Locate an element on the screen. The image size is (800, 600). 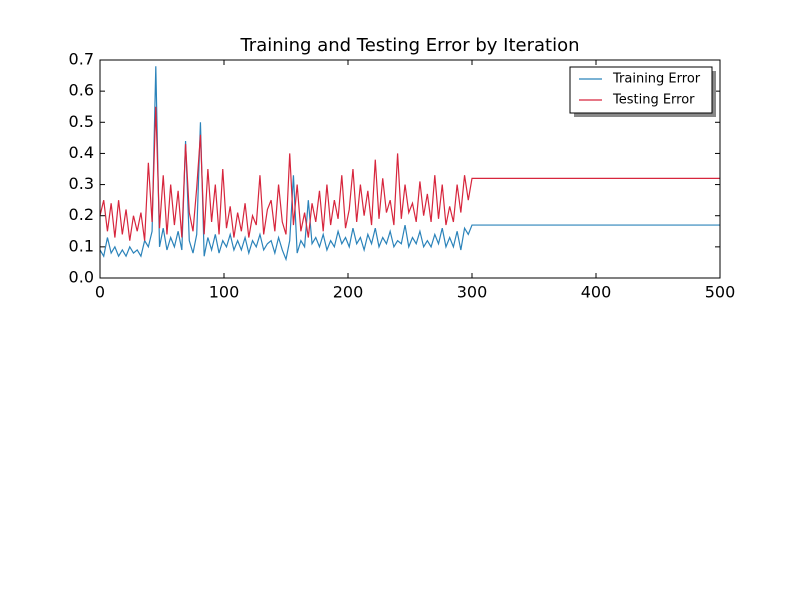
x-tick-label: 200 is located at coordinates (348, 292).